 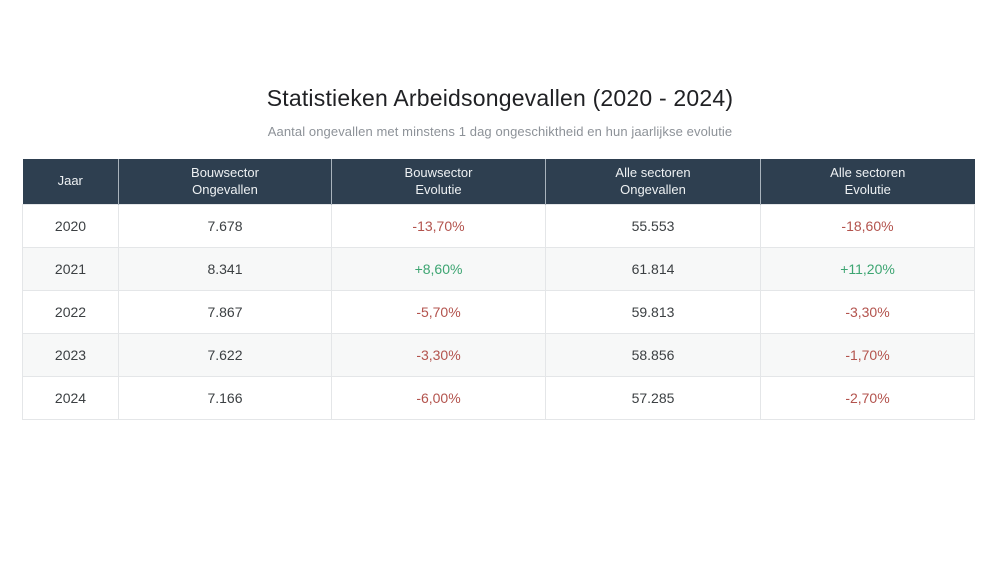 What do you see at coordinates (867, 268) in the screenshot?
I see `alle-sectoren-evolutie-cell: +11,20%` at bounding box center [867, 268].